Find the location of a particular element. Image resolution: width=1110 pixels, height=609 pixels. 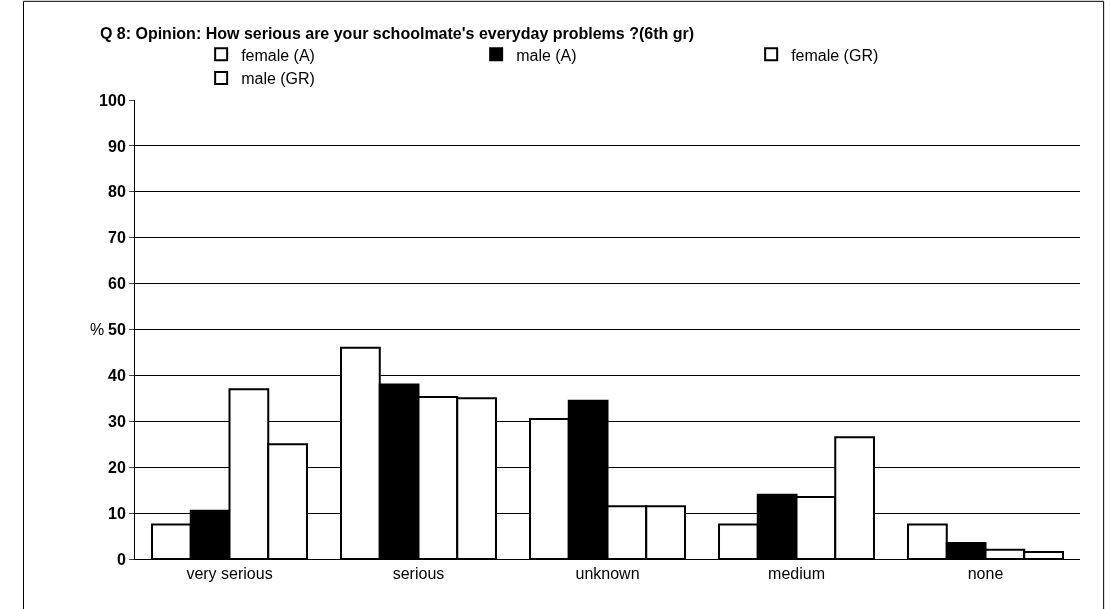

chart-title: Q 8: Opinion: How serious are your schoolmate's everyday problems ?(6th gr) is located at coordinates (397, 33).